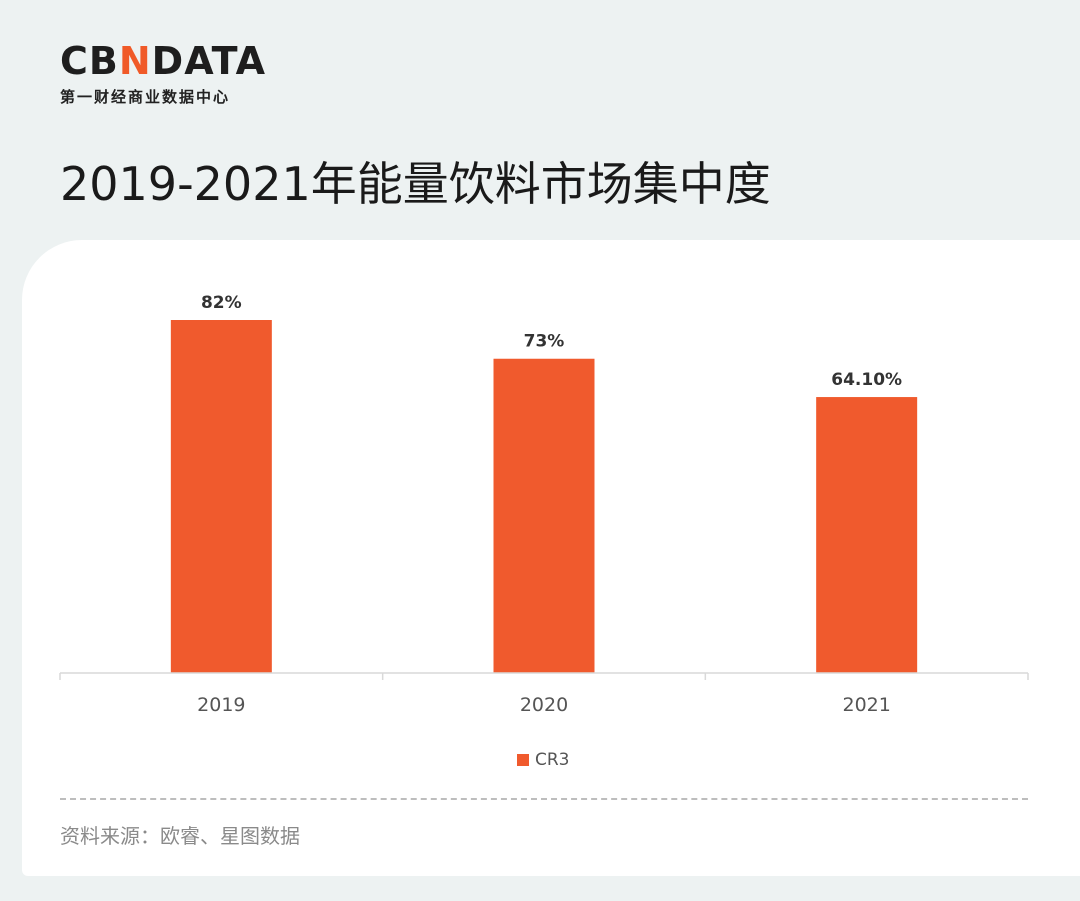 The width and height of the screenshot is (1080, 901). What do you see at coordinates (544, 515) in the screenshot?
I see `bar-2020` at bounding box center [544, 515].